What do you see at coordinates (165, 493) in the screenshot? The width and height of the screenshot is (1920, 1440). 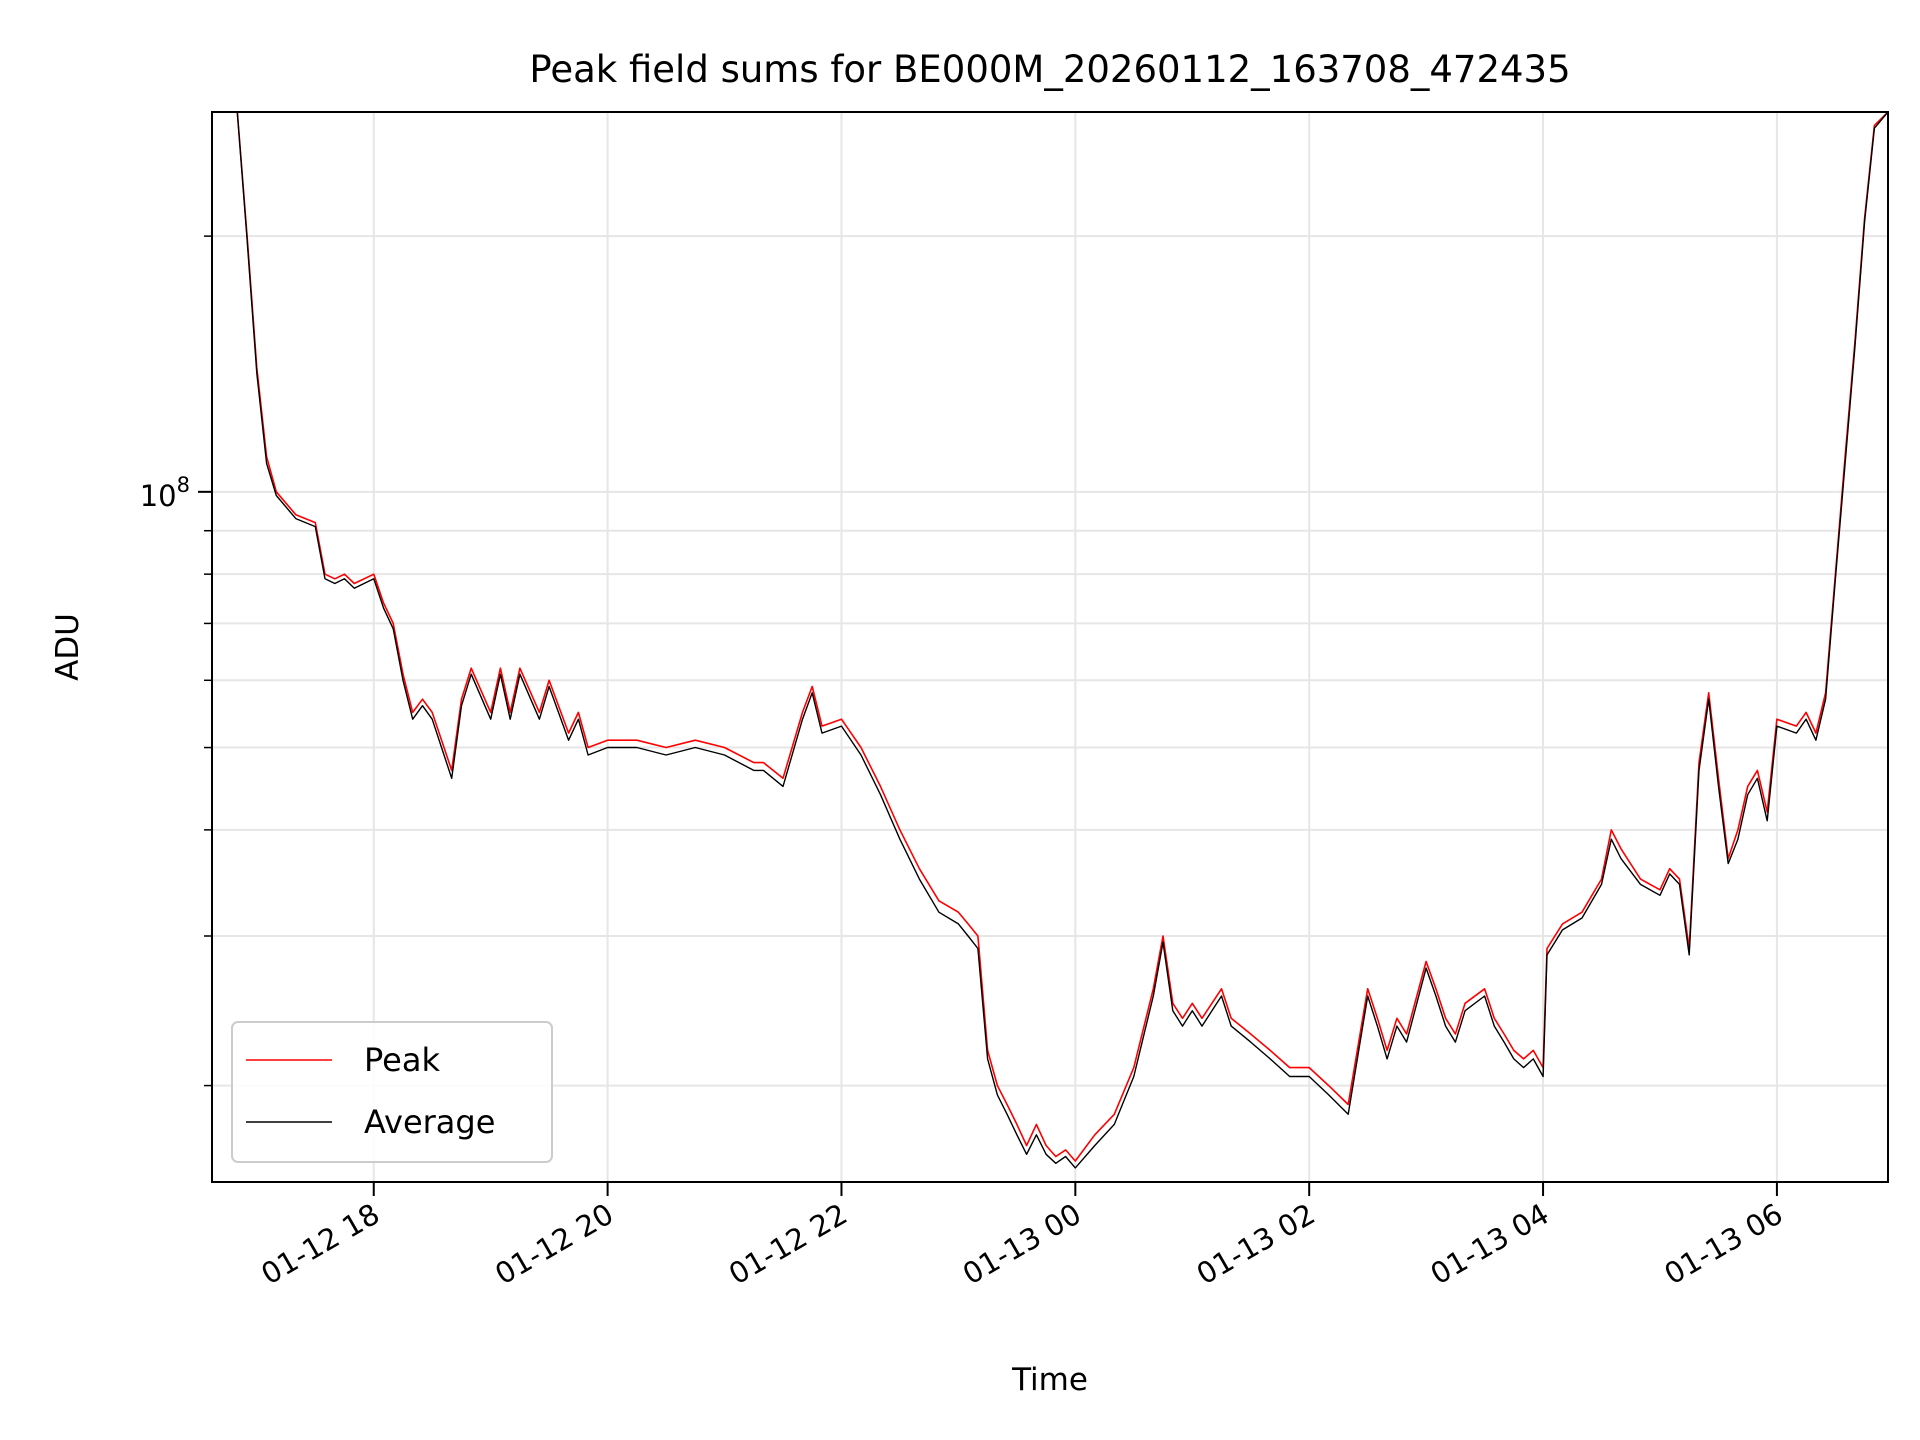 I see `y-tick-label: 108` at bounding box center [165, 493].